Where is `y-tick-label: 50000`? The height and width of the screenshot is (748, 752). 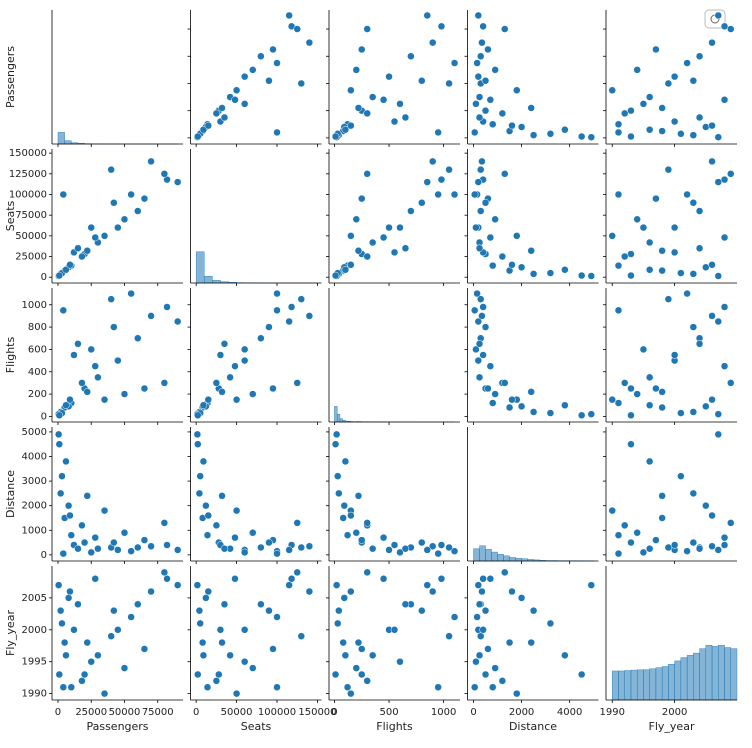 y-tick-label: 50000 is located at coordinates (31, 236).